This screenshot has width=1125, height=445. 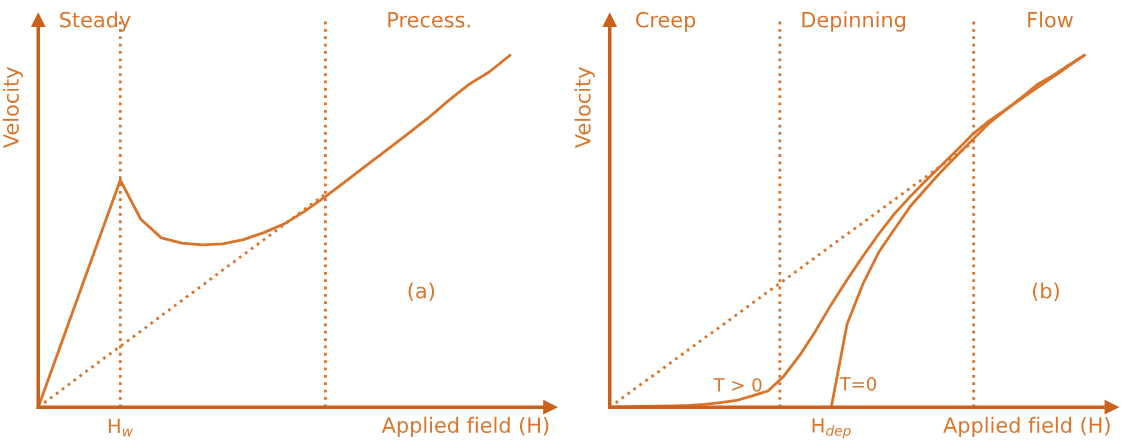 I want to click on series-label: T=0, so click(x=858, y=384).